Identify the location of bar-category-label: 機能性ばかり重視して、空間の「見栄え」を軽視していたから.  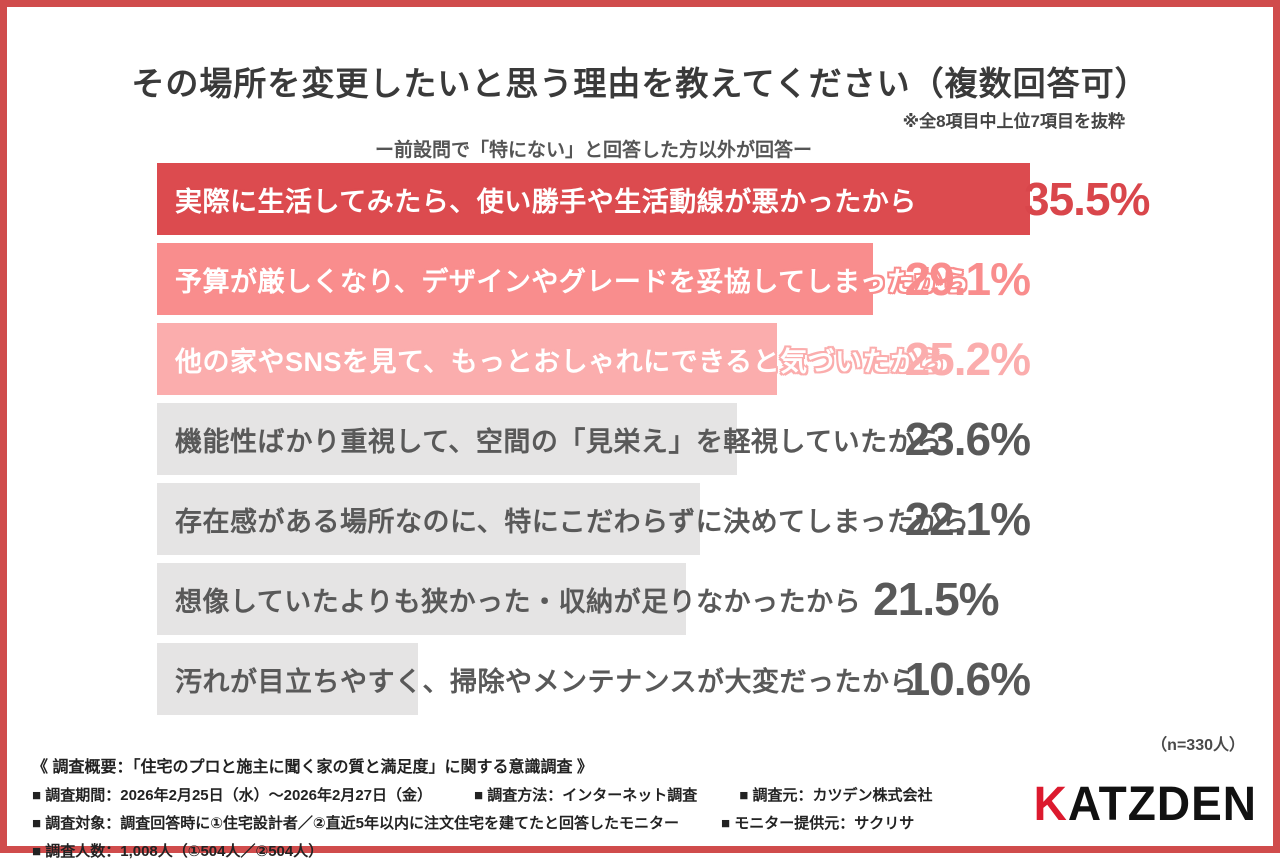
(559, 441).